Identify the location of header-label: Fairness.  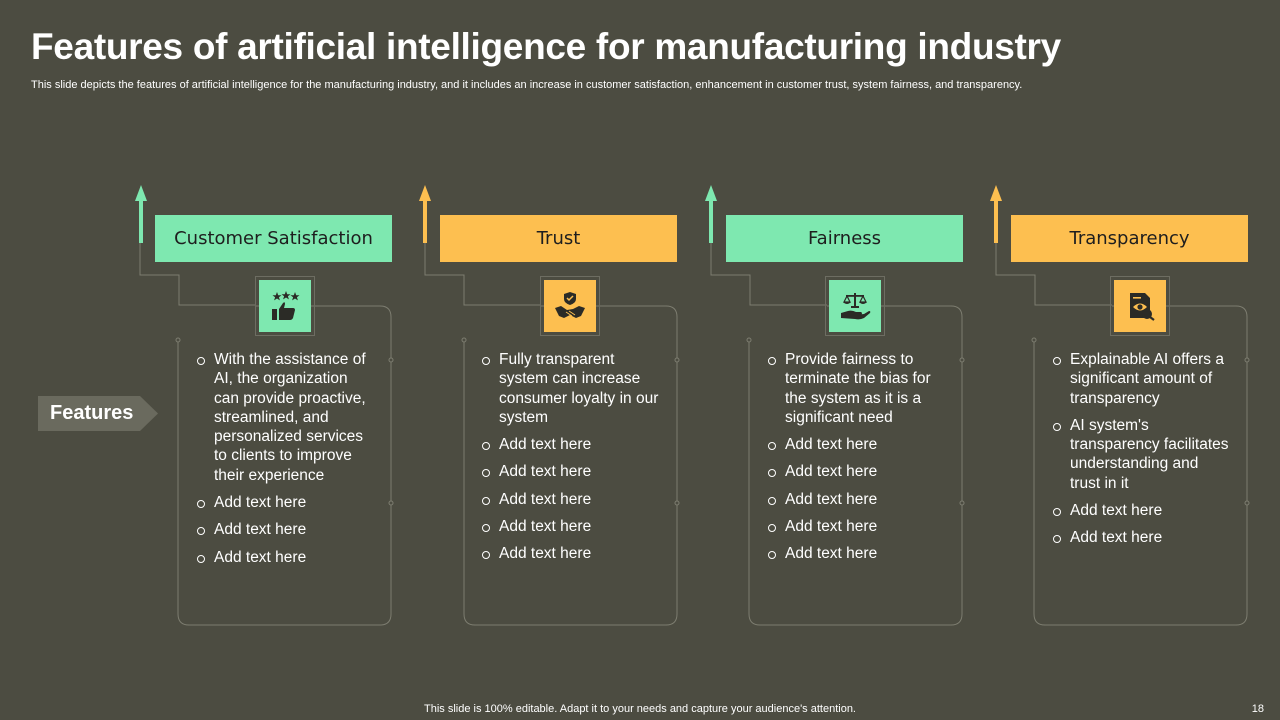
(844, 238).